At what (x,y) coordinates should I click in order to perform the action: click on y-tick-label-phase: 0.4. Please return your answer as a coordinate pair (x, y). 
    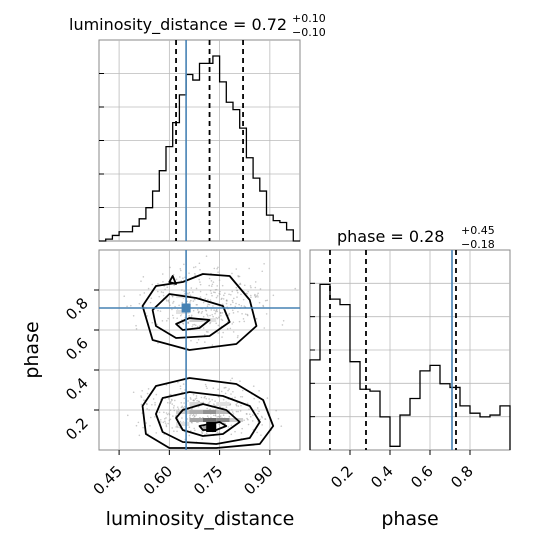
    Looking at the image, I should click on (77, 389).